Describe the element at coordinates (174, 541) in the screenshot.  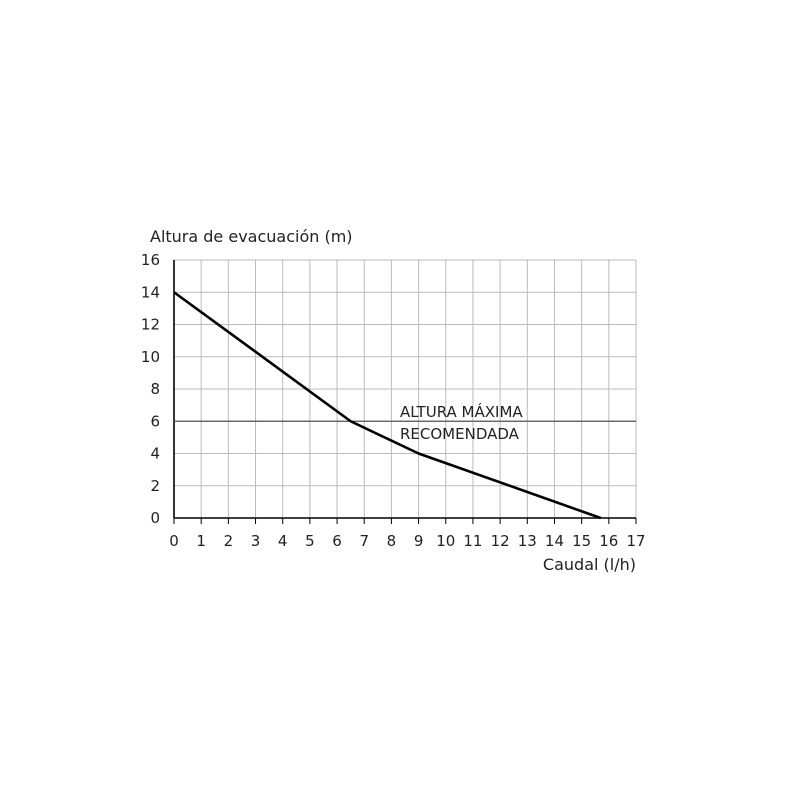
I see `x-tick-label: 0` at that location.